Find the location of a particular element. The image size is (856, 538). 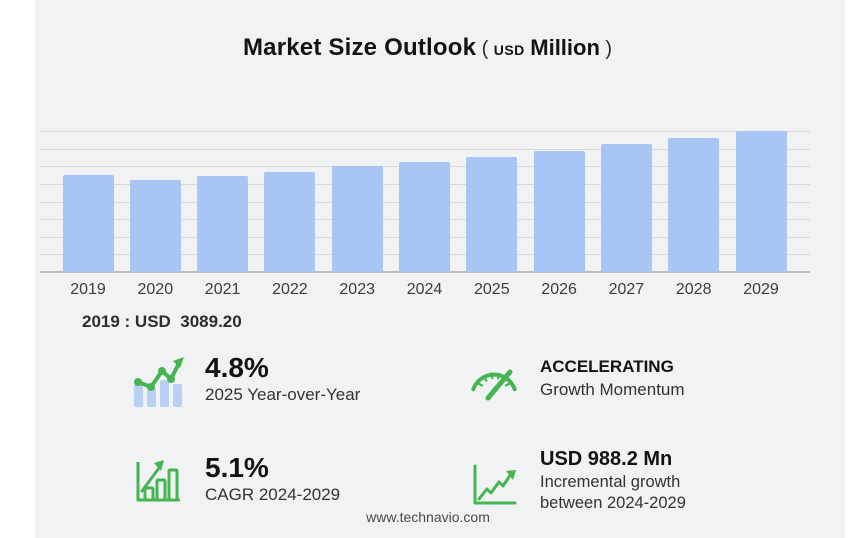

stat-sub: CAGR 2024-2029 is located at coordinates (273, 494).